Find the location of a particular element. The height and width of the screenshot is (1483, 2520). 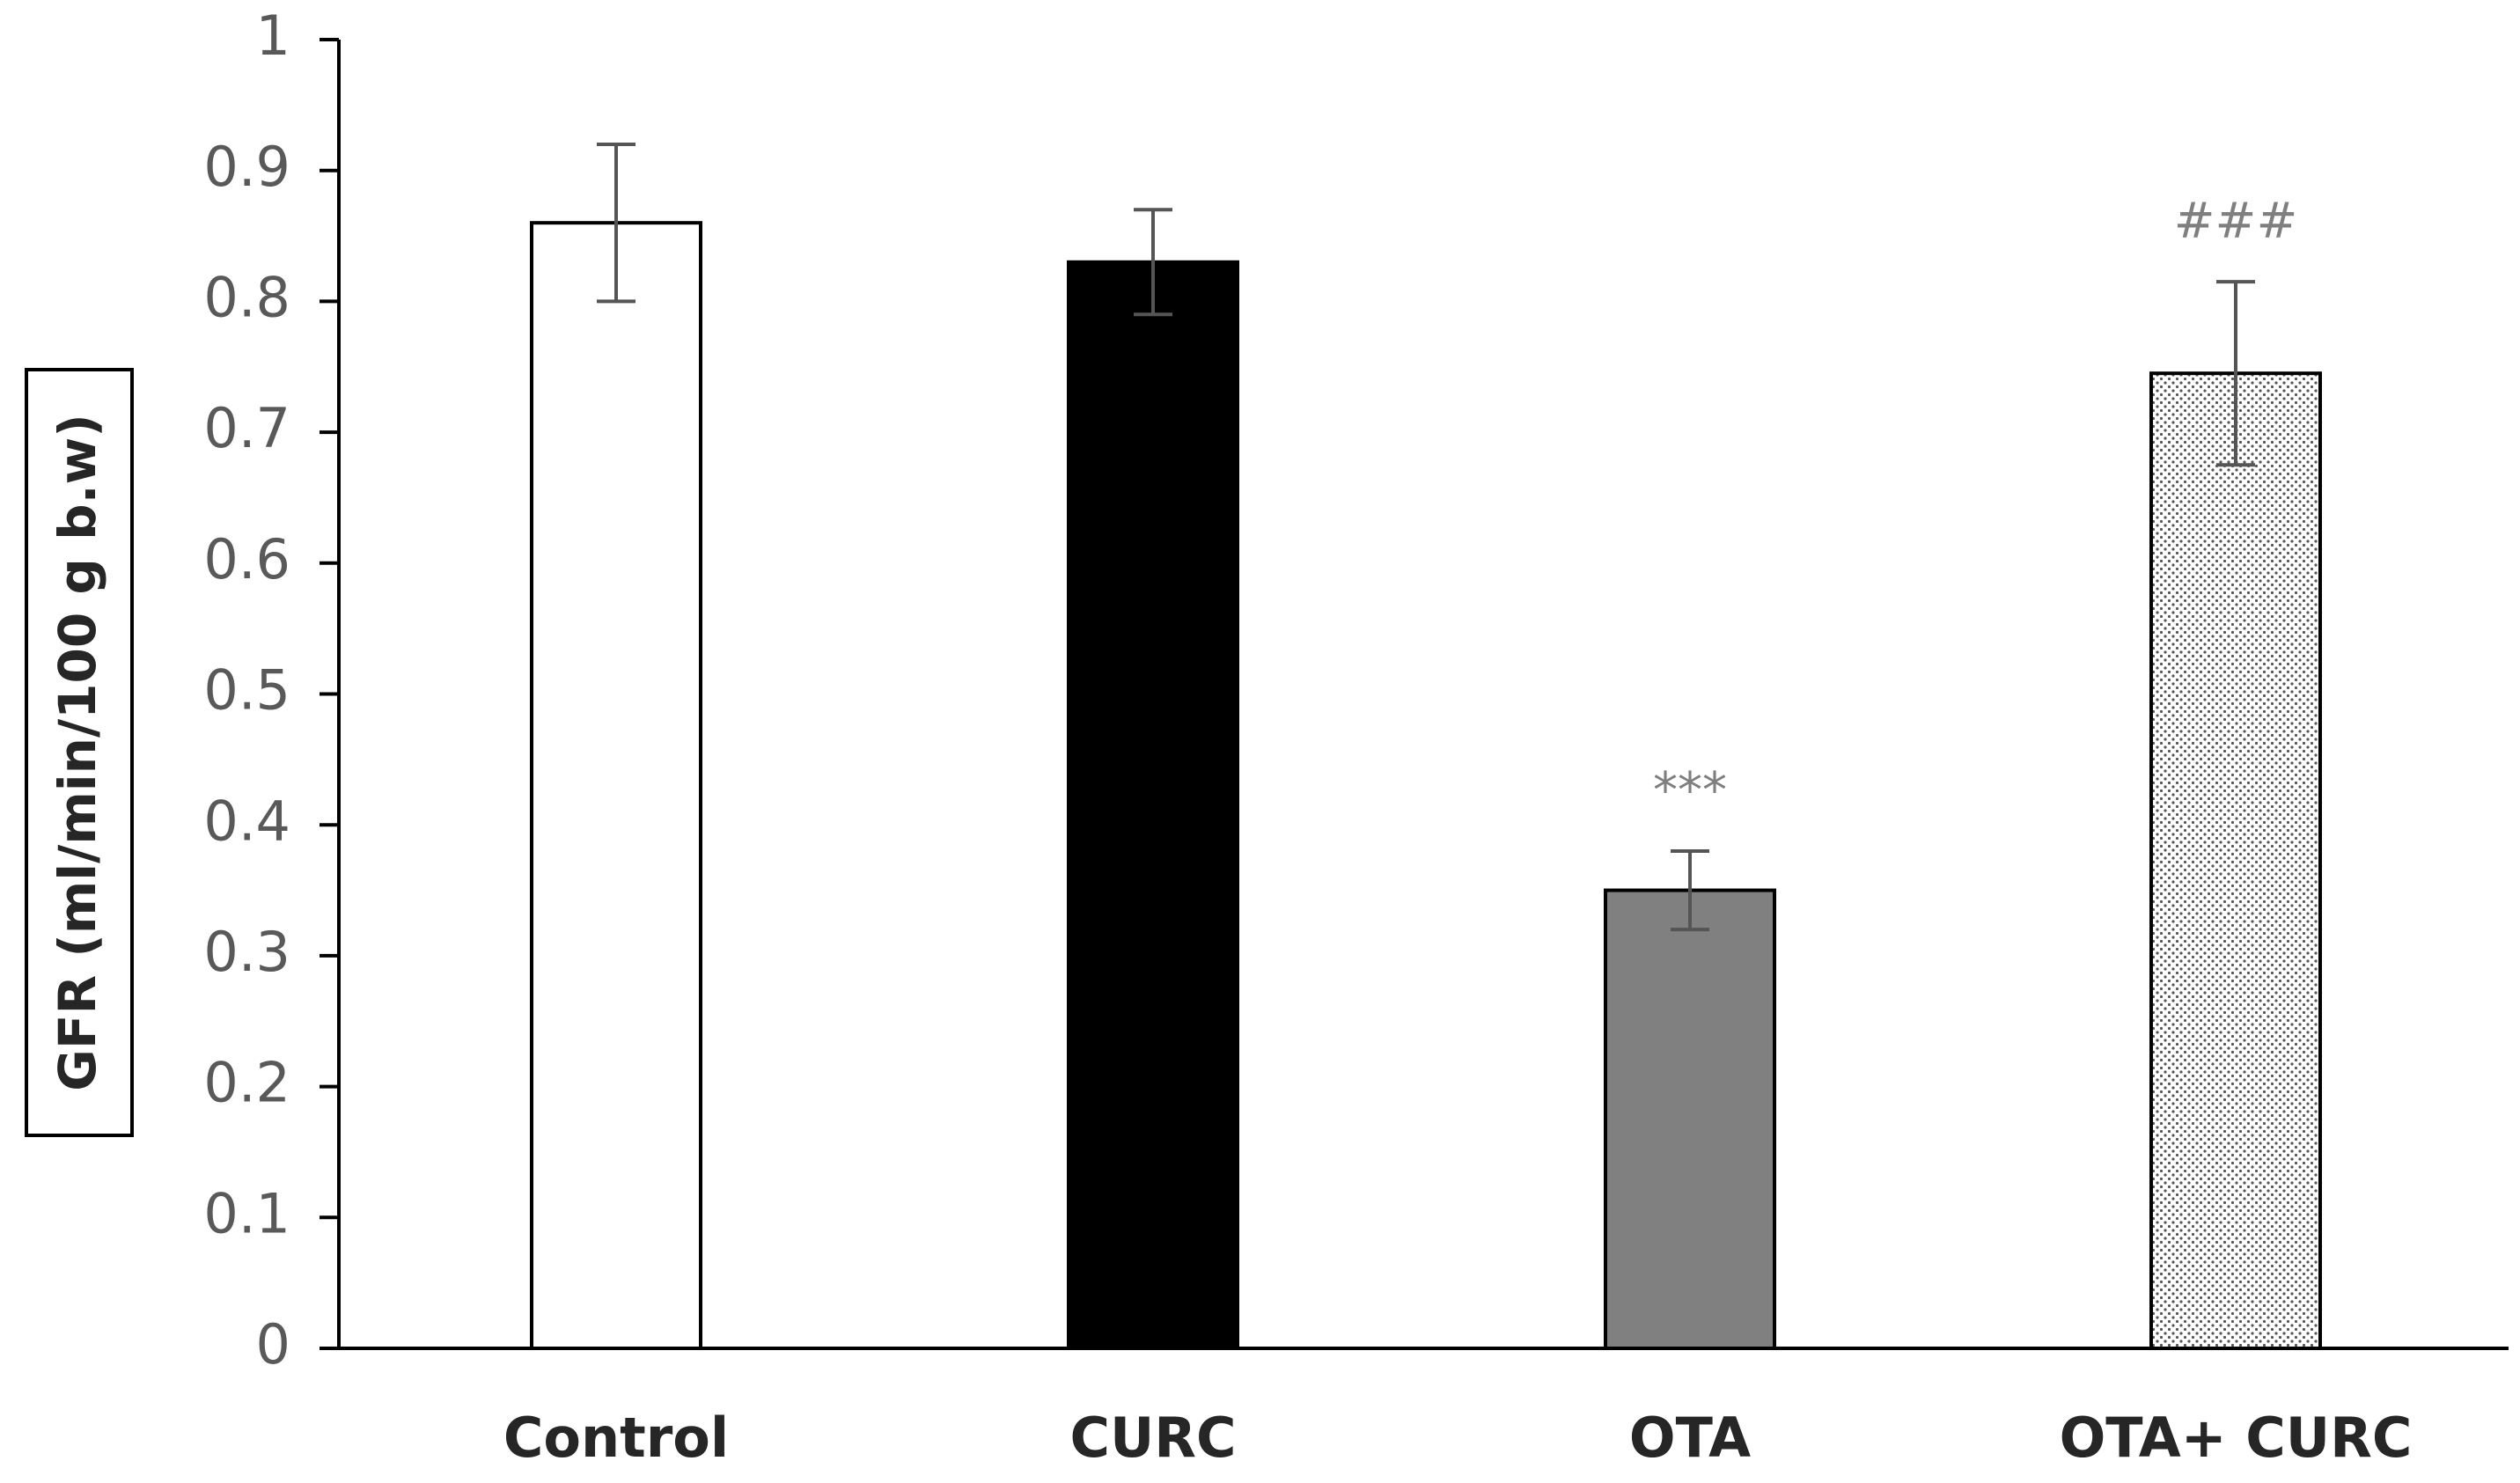

y-tick-label: 0.4 is located at coordinates (246, 821).